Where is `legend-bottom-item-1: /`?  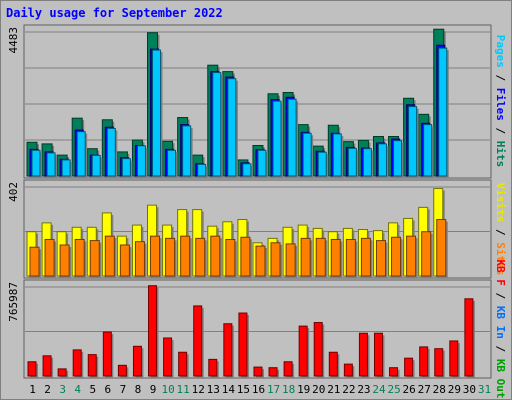
legend-bottom-item-1: / is located at coordinates (500, 296).